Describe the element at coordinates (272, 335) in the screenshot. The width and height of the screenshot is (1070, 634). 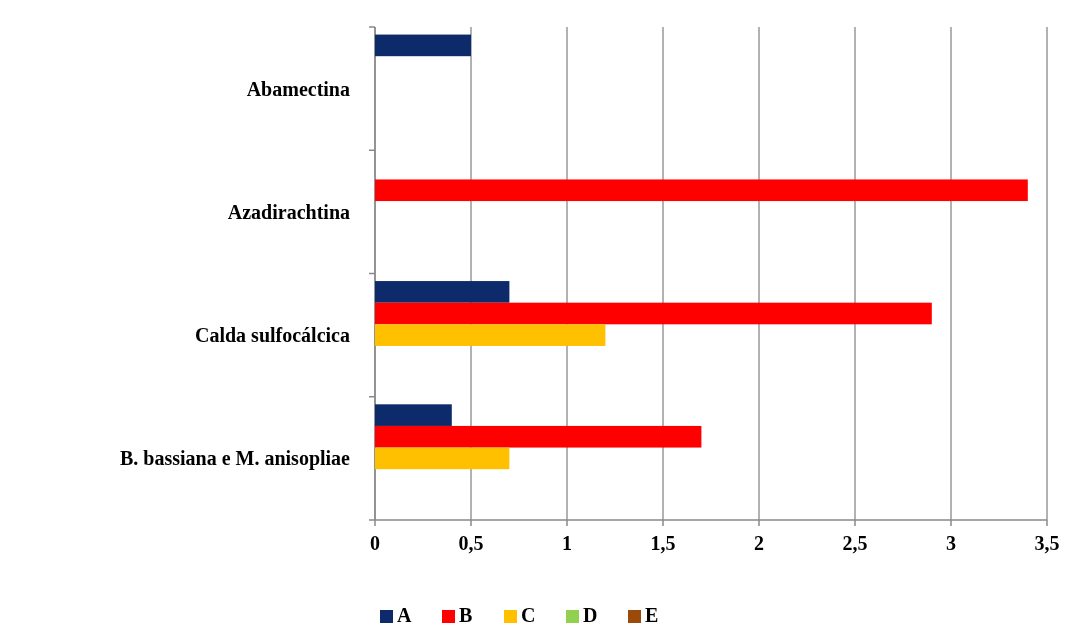
I see `y-tick-label: Calda sulfocálcica` at that location.